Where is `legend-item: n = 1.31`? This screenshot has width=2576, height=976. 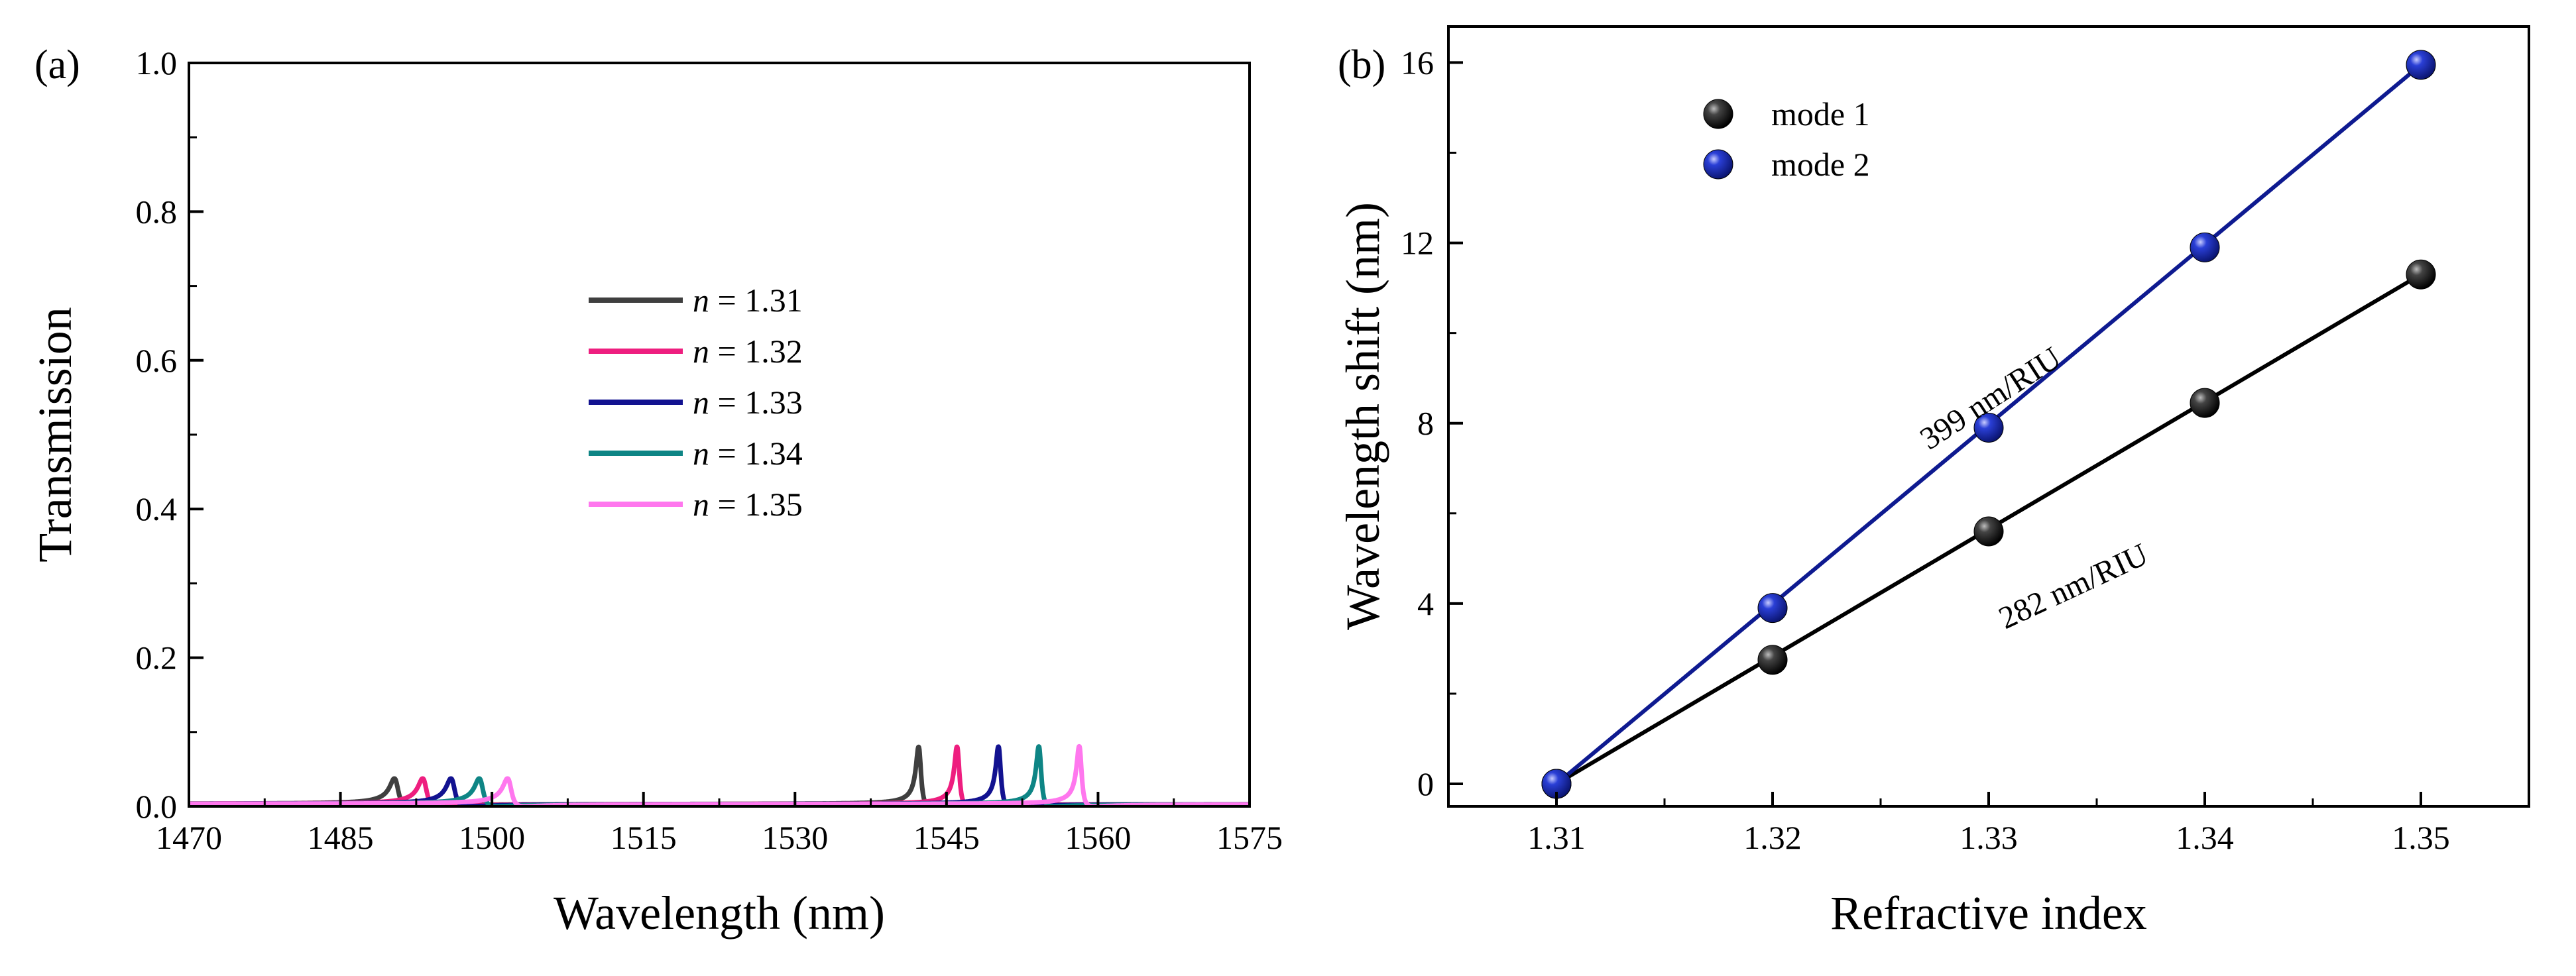
legend-item: n = 1.31 is located at coordinates (696, 300).